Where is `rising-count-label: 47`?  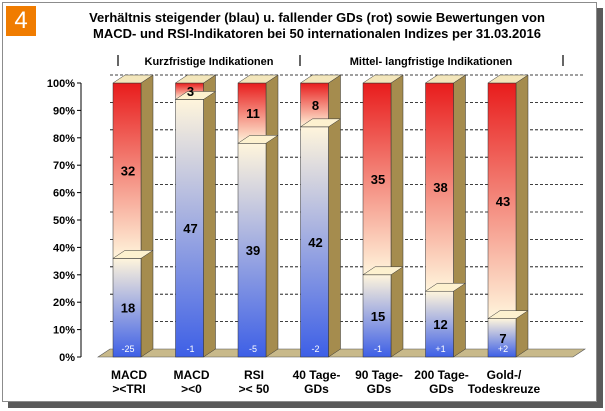 rising-count-label: 47 is located at coordinates (190, 228).